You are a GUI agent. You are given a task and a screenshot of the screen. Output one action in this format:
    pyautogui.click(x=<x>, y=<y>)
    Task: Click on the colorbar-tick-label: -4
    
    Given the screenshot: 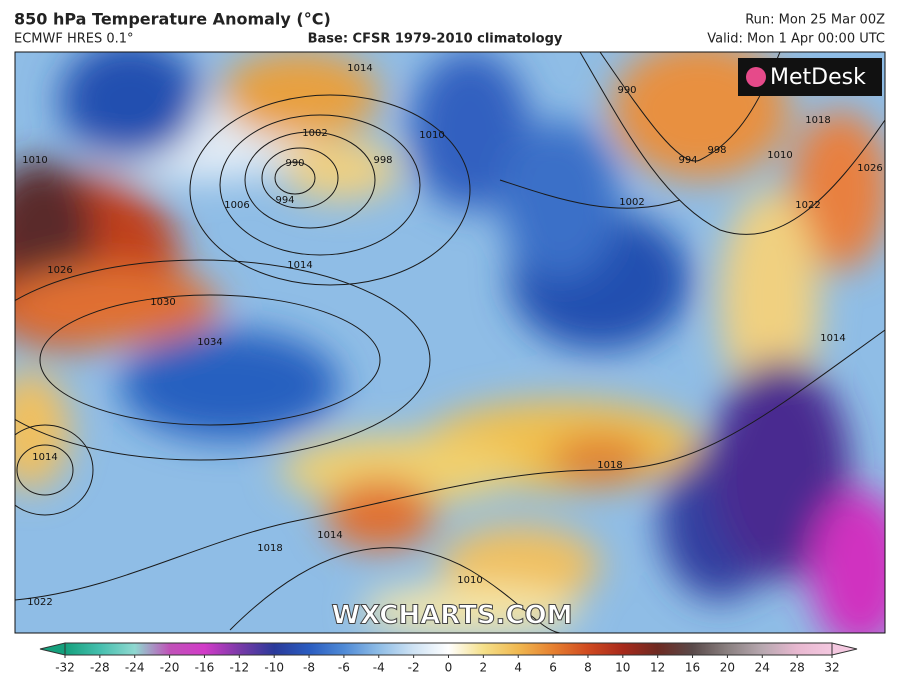 What is the action you would take?
    pyautogui.click(x=379, y=668)
    